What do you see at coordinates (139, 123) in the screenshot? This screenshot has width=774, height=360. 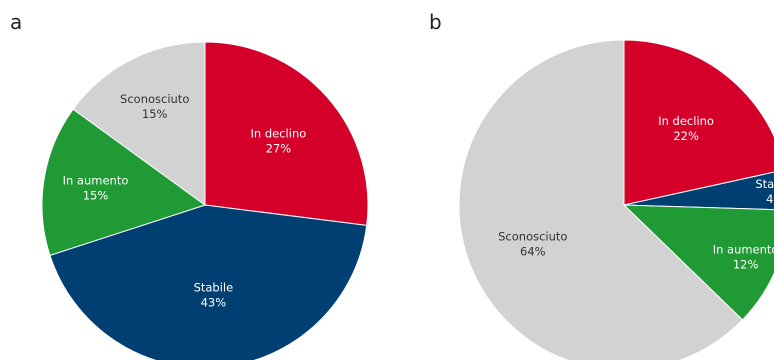 I see `pie-slice-sconosciuto` at bounding box center [139, 123].